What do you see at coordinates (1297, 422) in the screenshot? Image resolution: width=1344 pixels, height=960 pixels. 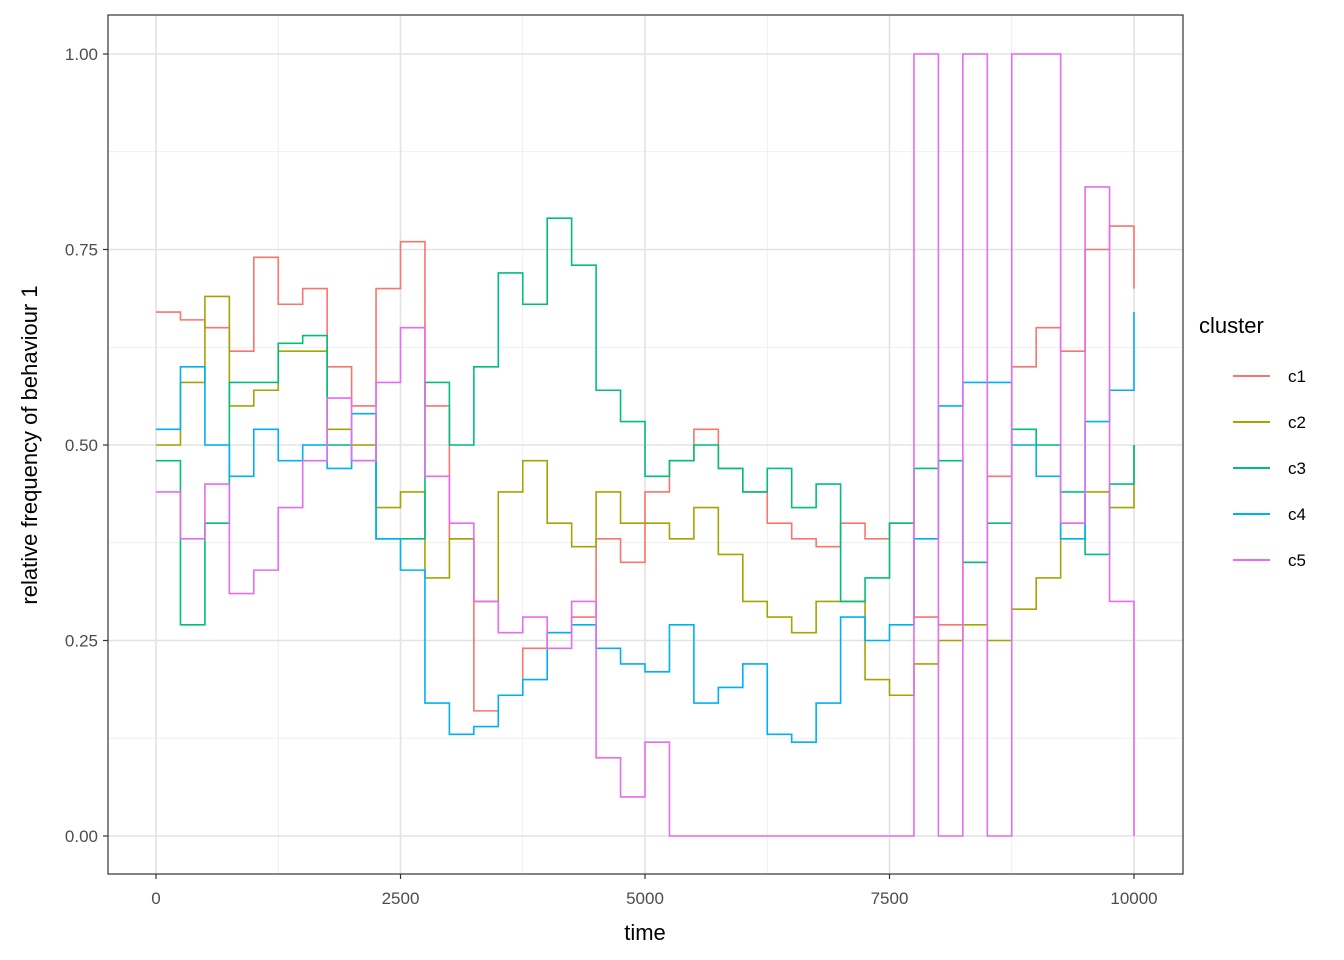 I see `legend-label: c2` at bounding box center [1297, 422].